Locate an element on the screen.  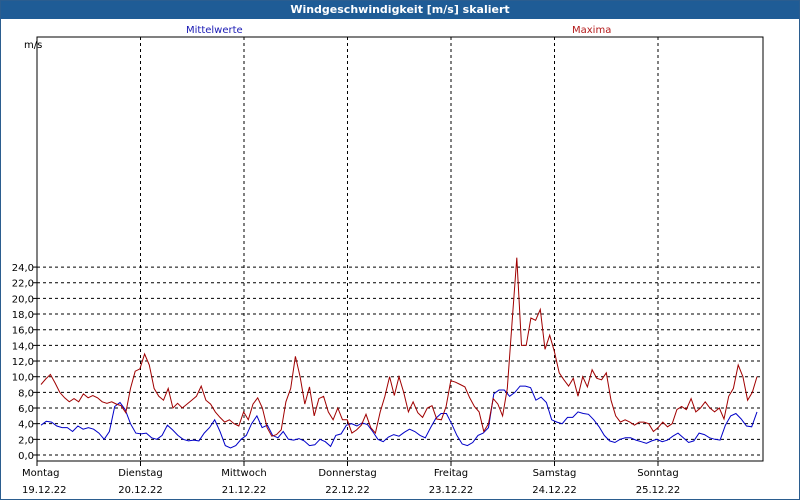
legend-mittelwerte: Mittelwerte is located at coordinates (214, 30).